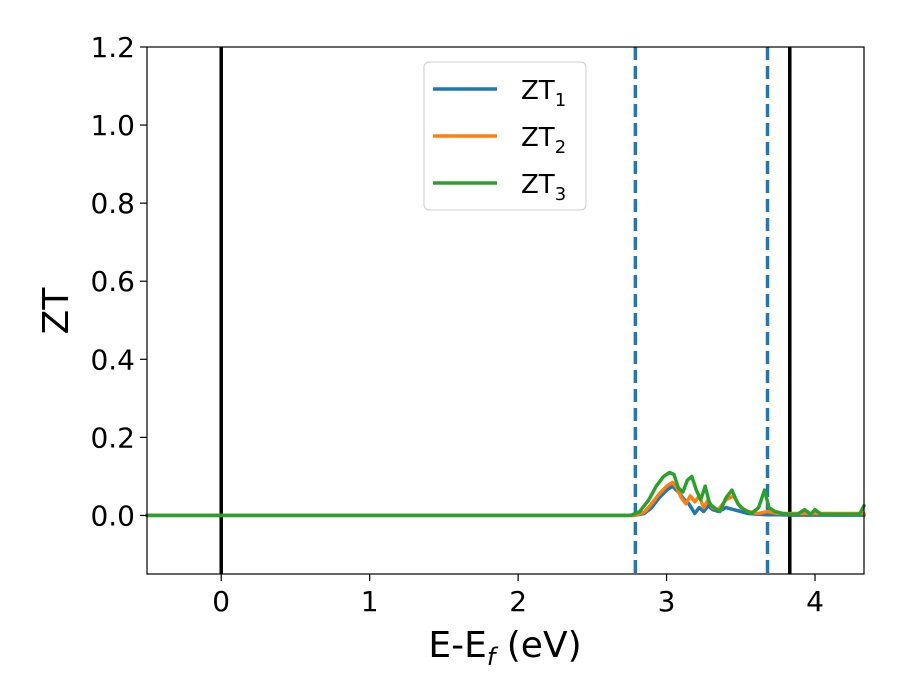 The image size is (900, 700). Describe the element at coordinates (112, 281) in the screenshot. I see `y-tick-label: 0.6` at that location.